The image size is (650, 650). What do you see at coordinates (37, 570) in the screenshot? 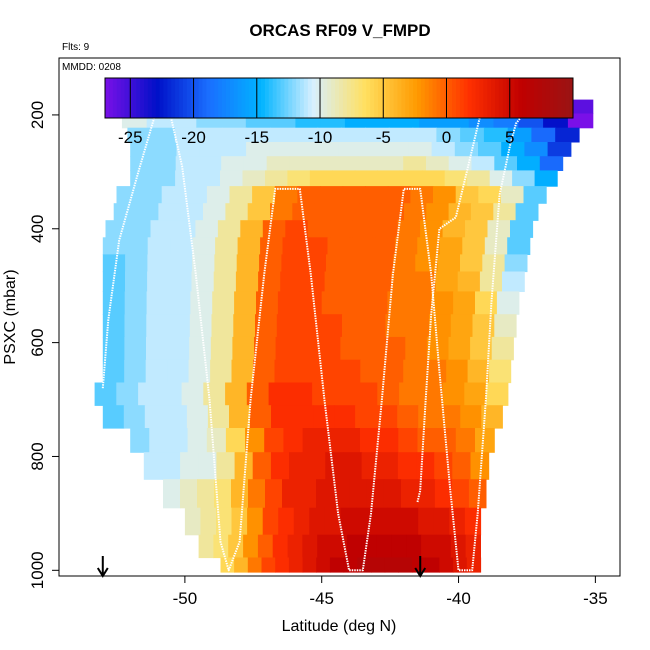
I see `y-tick-label: 1000` at bounding box center [37, 570].